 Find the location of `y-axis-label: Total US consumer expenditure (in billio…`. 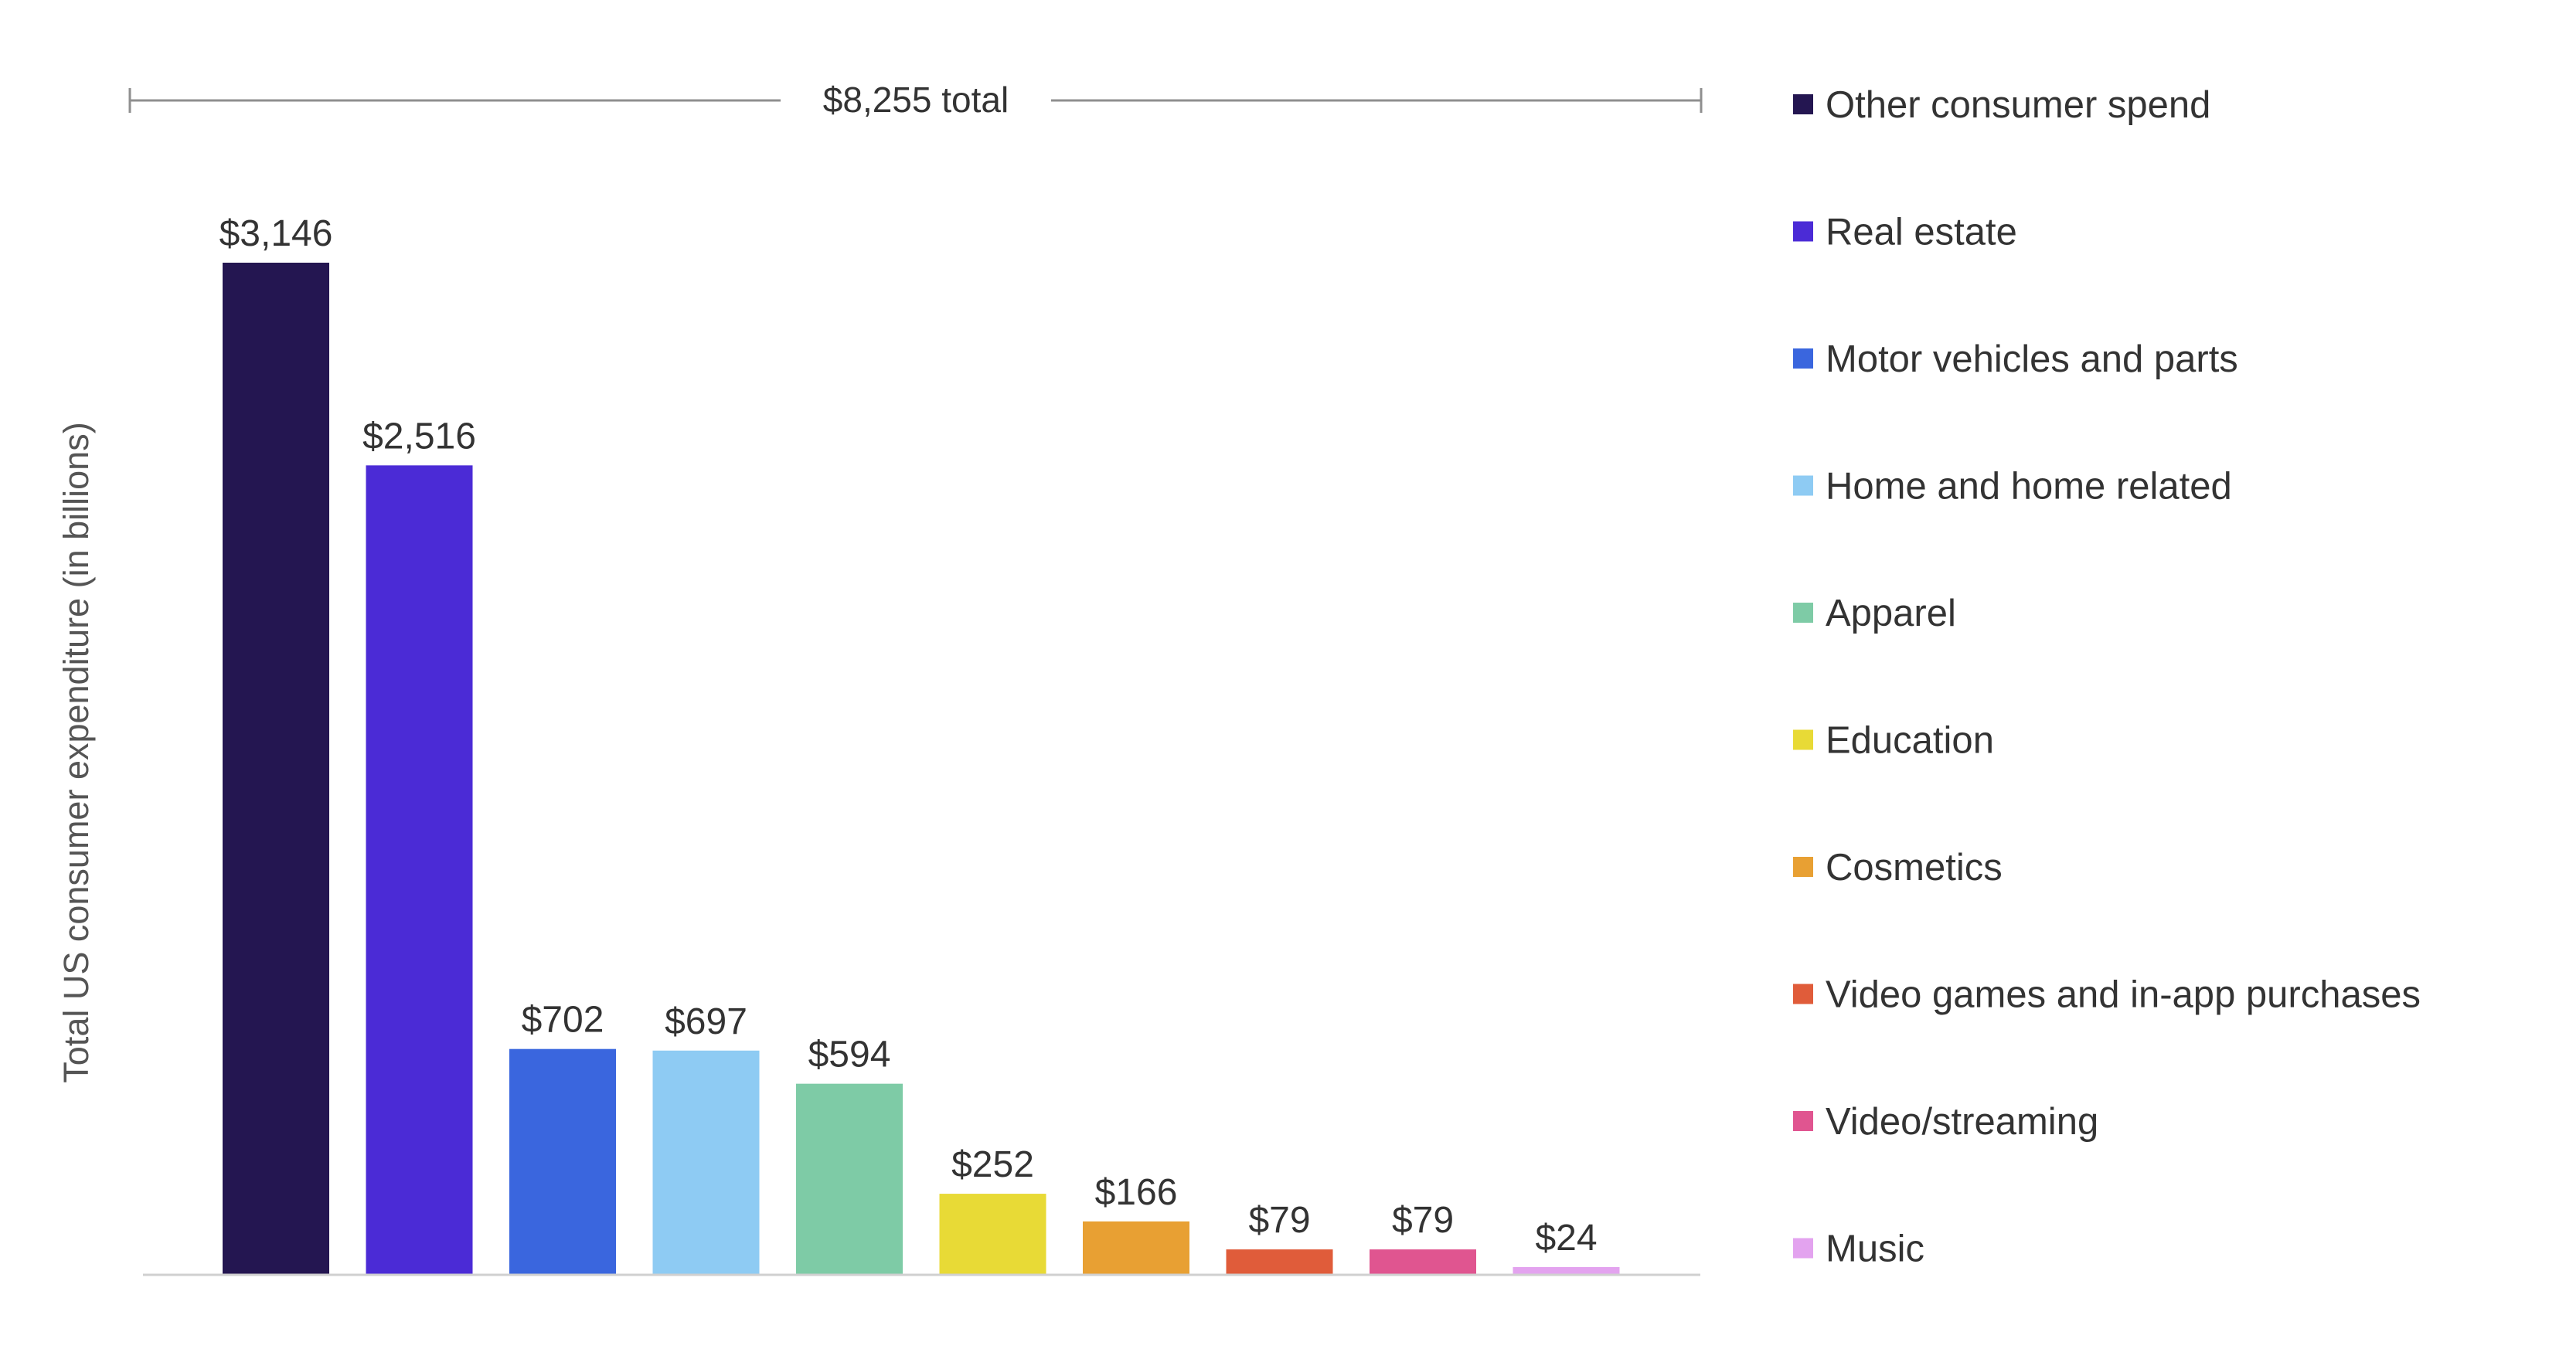

y-axis-label: Total US consumer expenditure (in billio… is located at coordinates (76, 752).